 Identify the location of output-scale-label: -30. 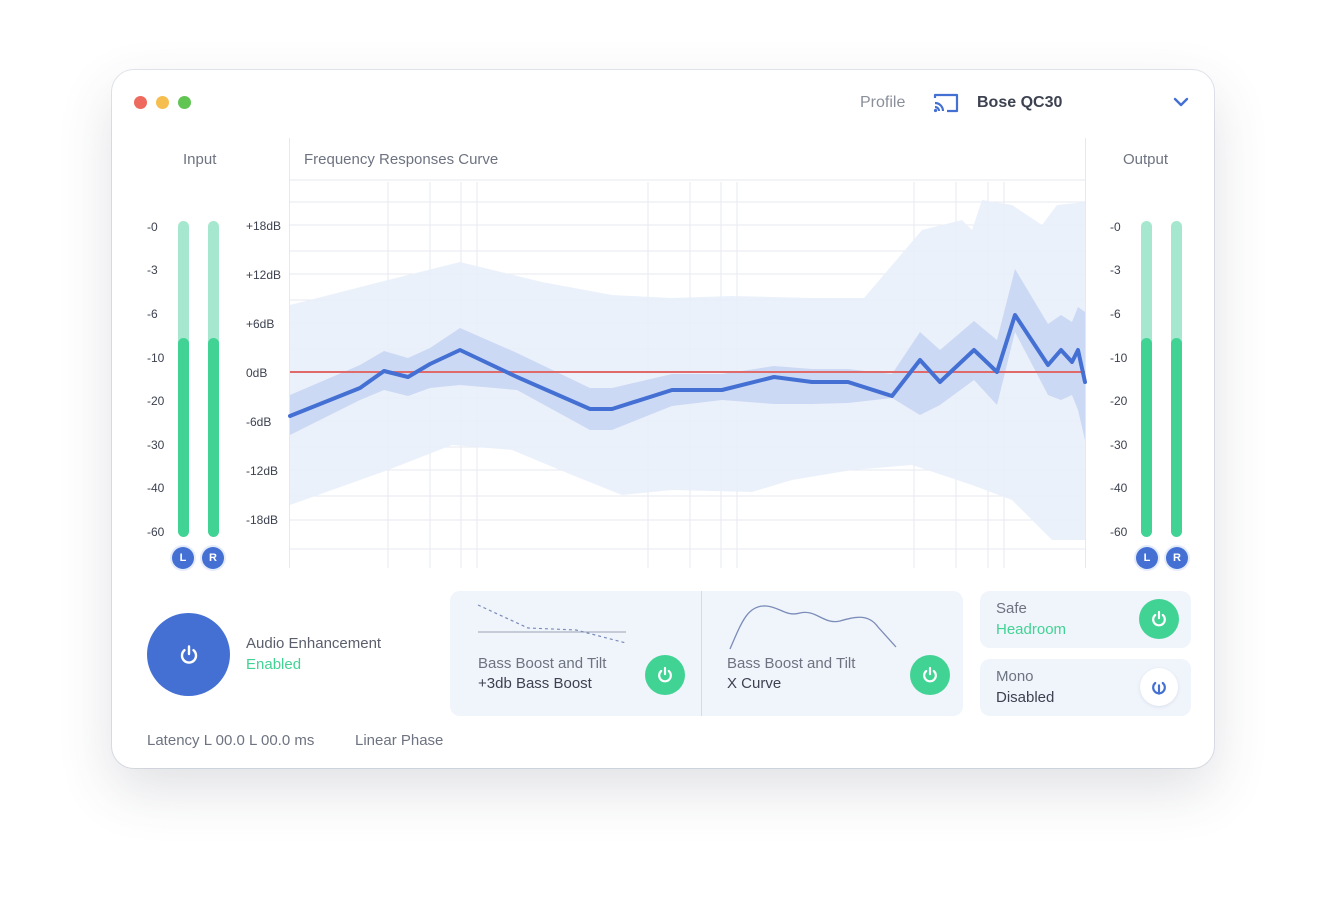
(1119, 445).